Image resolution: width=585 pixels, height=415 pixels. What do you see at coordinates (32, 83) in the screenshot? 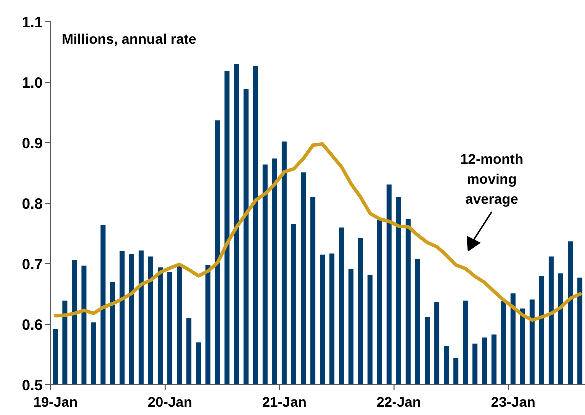
I see `y-tick-label: 1.0` at bounding box center [32, 83].